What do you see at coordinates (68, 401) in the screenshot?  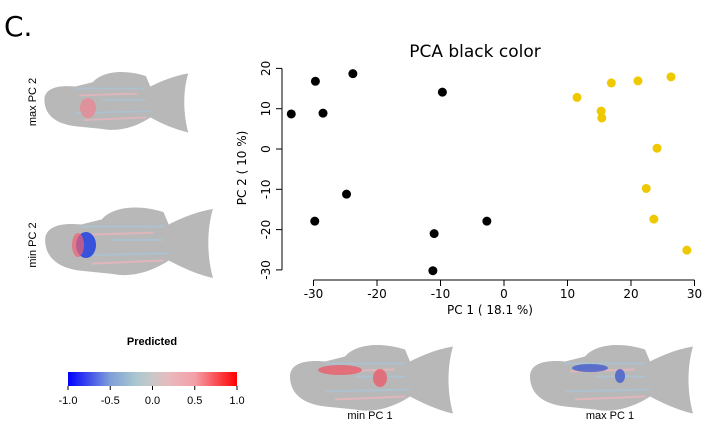 I see `colorbar-tick-label: -1.0` at bounding box center [68, 401].